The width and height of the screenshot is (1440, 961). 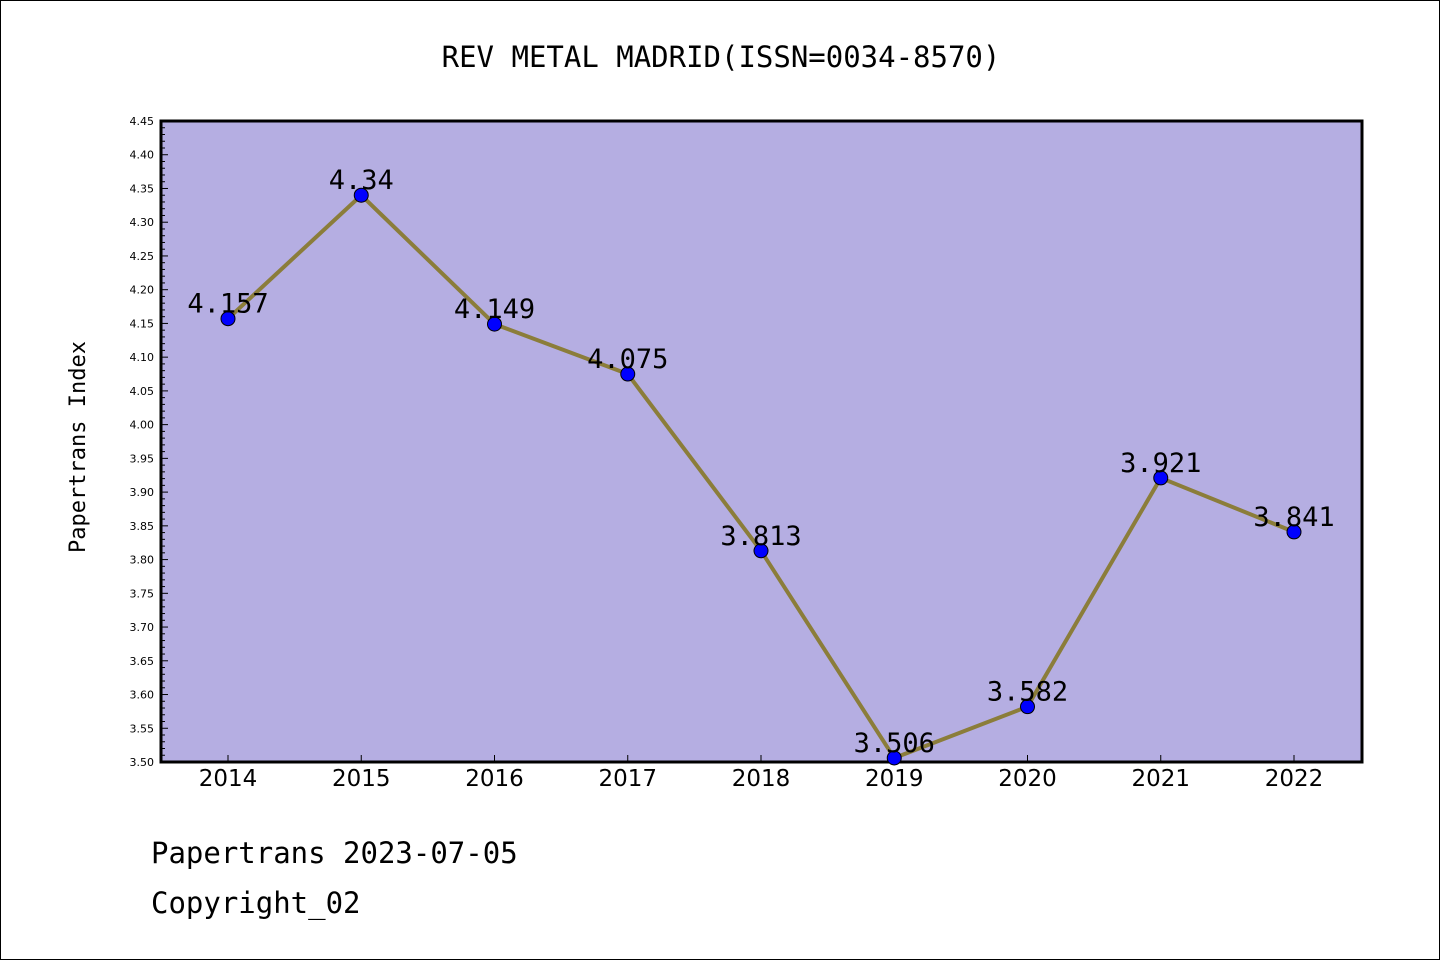 I want to click on footer-copyright: Copyright_02, so click(x=256, y=903).